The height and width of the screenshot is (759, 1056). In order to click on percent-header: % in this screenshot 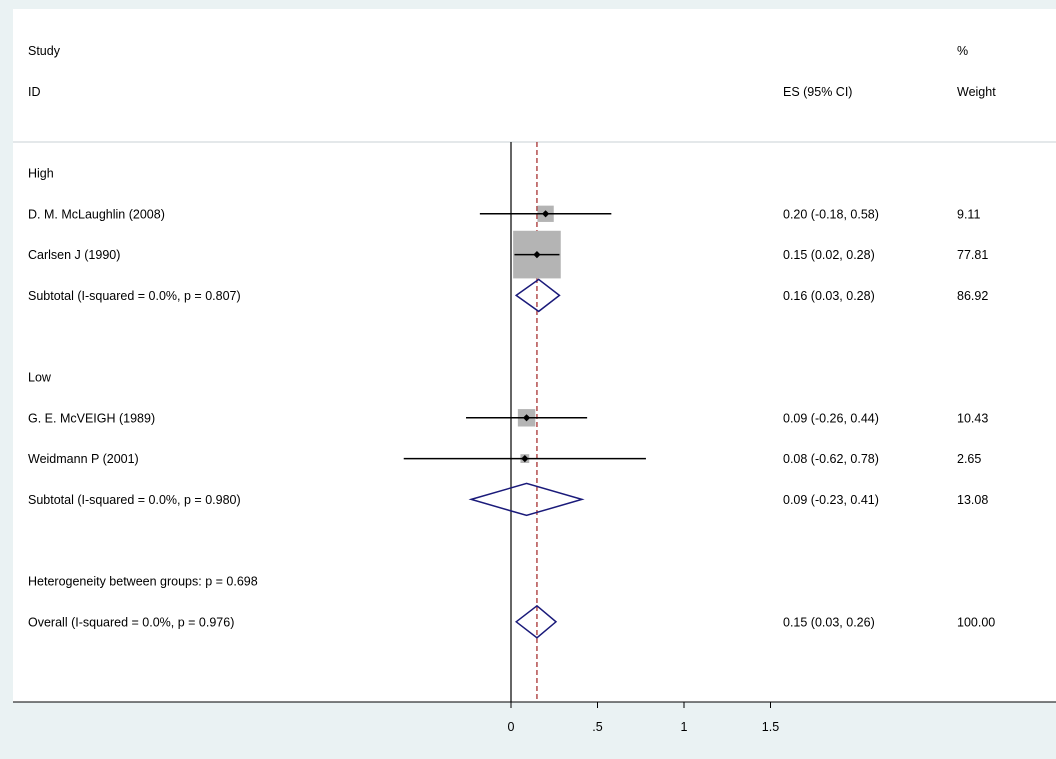, I will do `click(962, 51)`.